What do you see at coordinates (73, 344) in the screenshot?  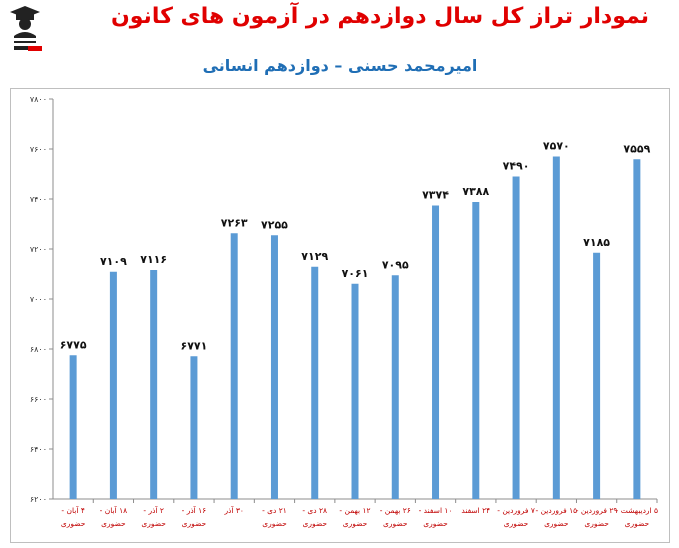 I see `data-label: ۶۷۷۵` at bounding box center [73, 344].